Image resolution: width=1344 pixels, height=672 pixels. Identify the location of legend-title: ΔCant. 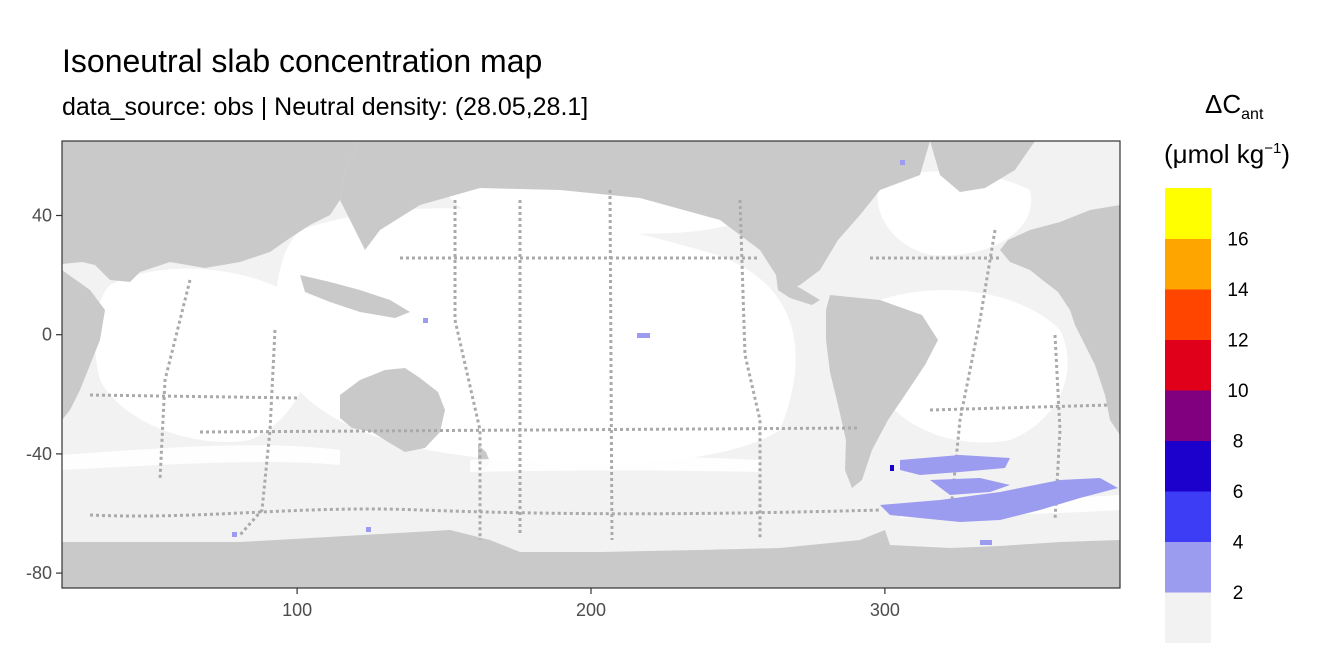
(1234, 106).